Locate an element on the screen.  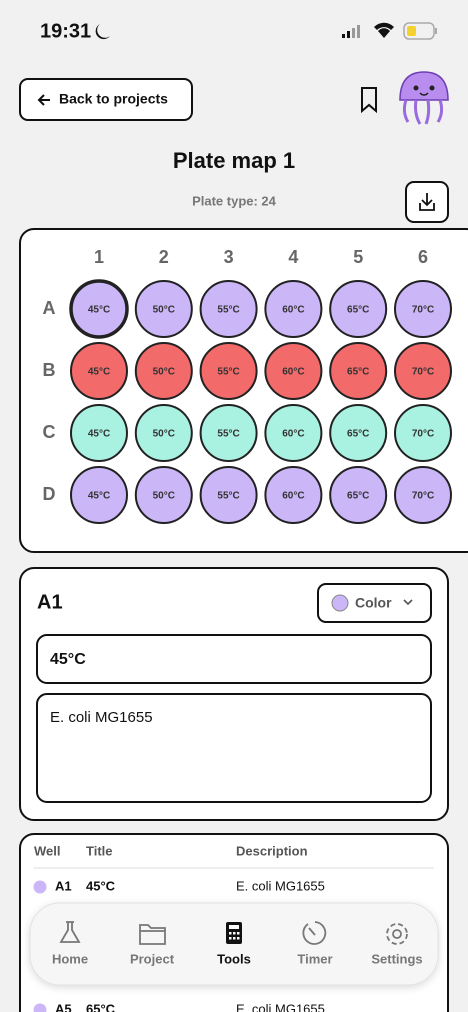
row-label: B is located at coordinates (49, 370).